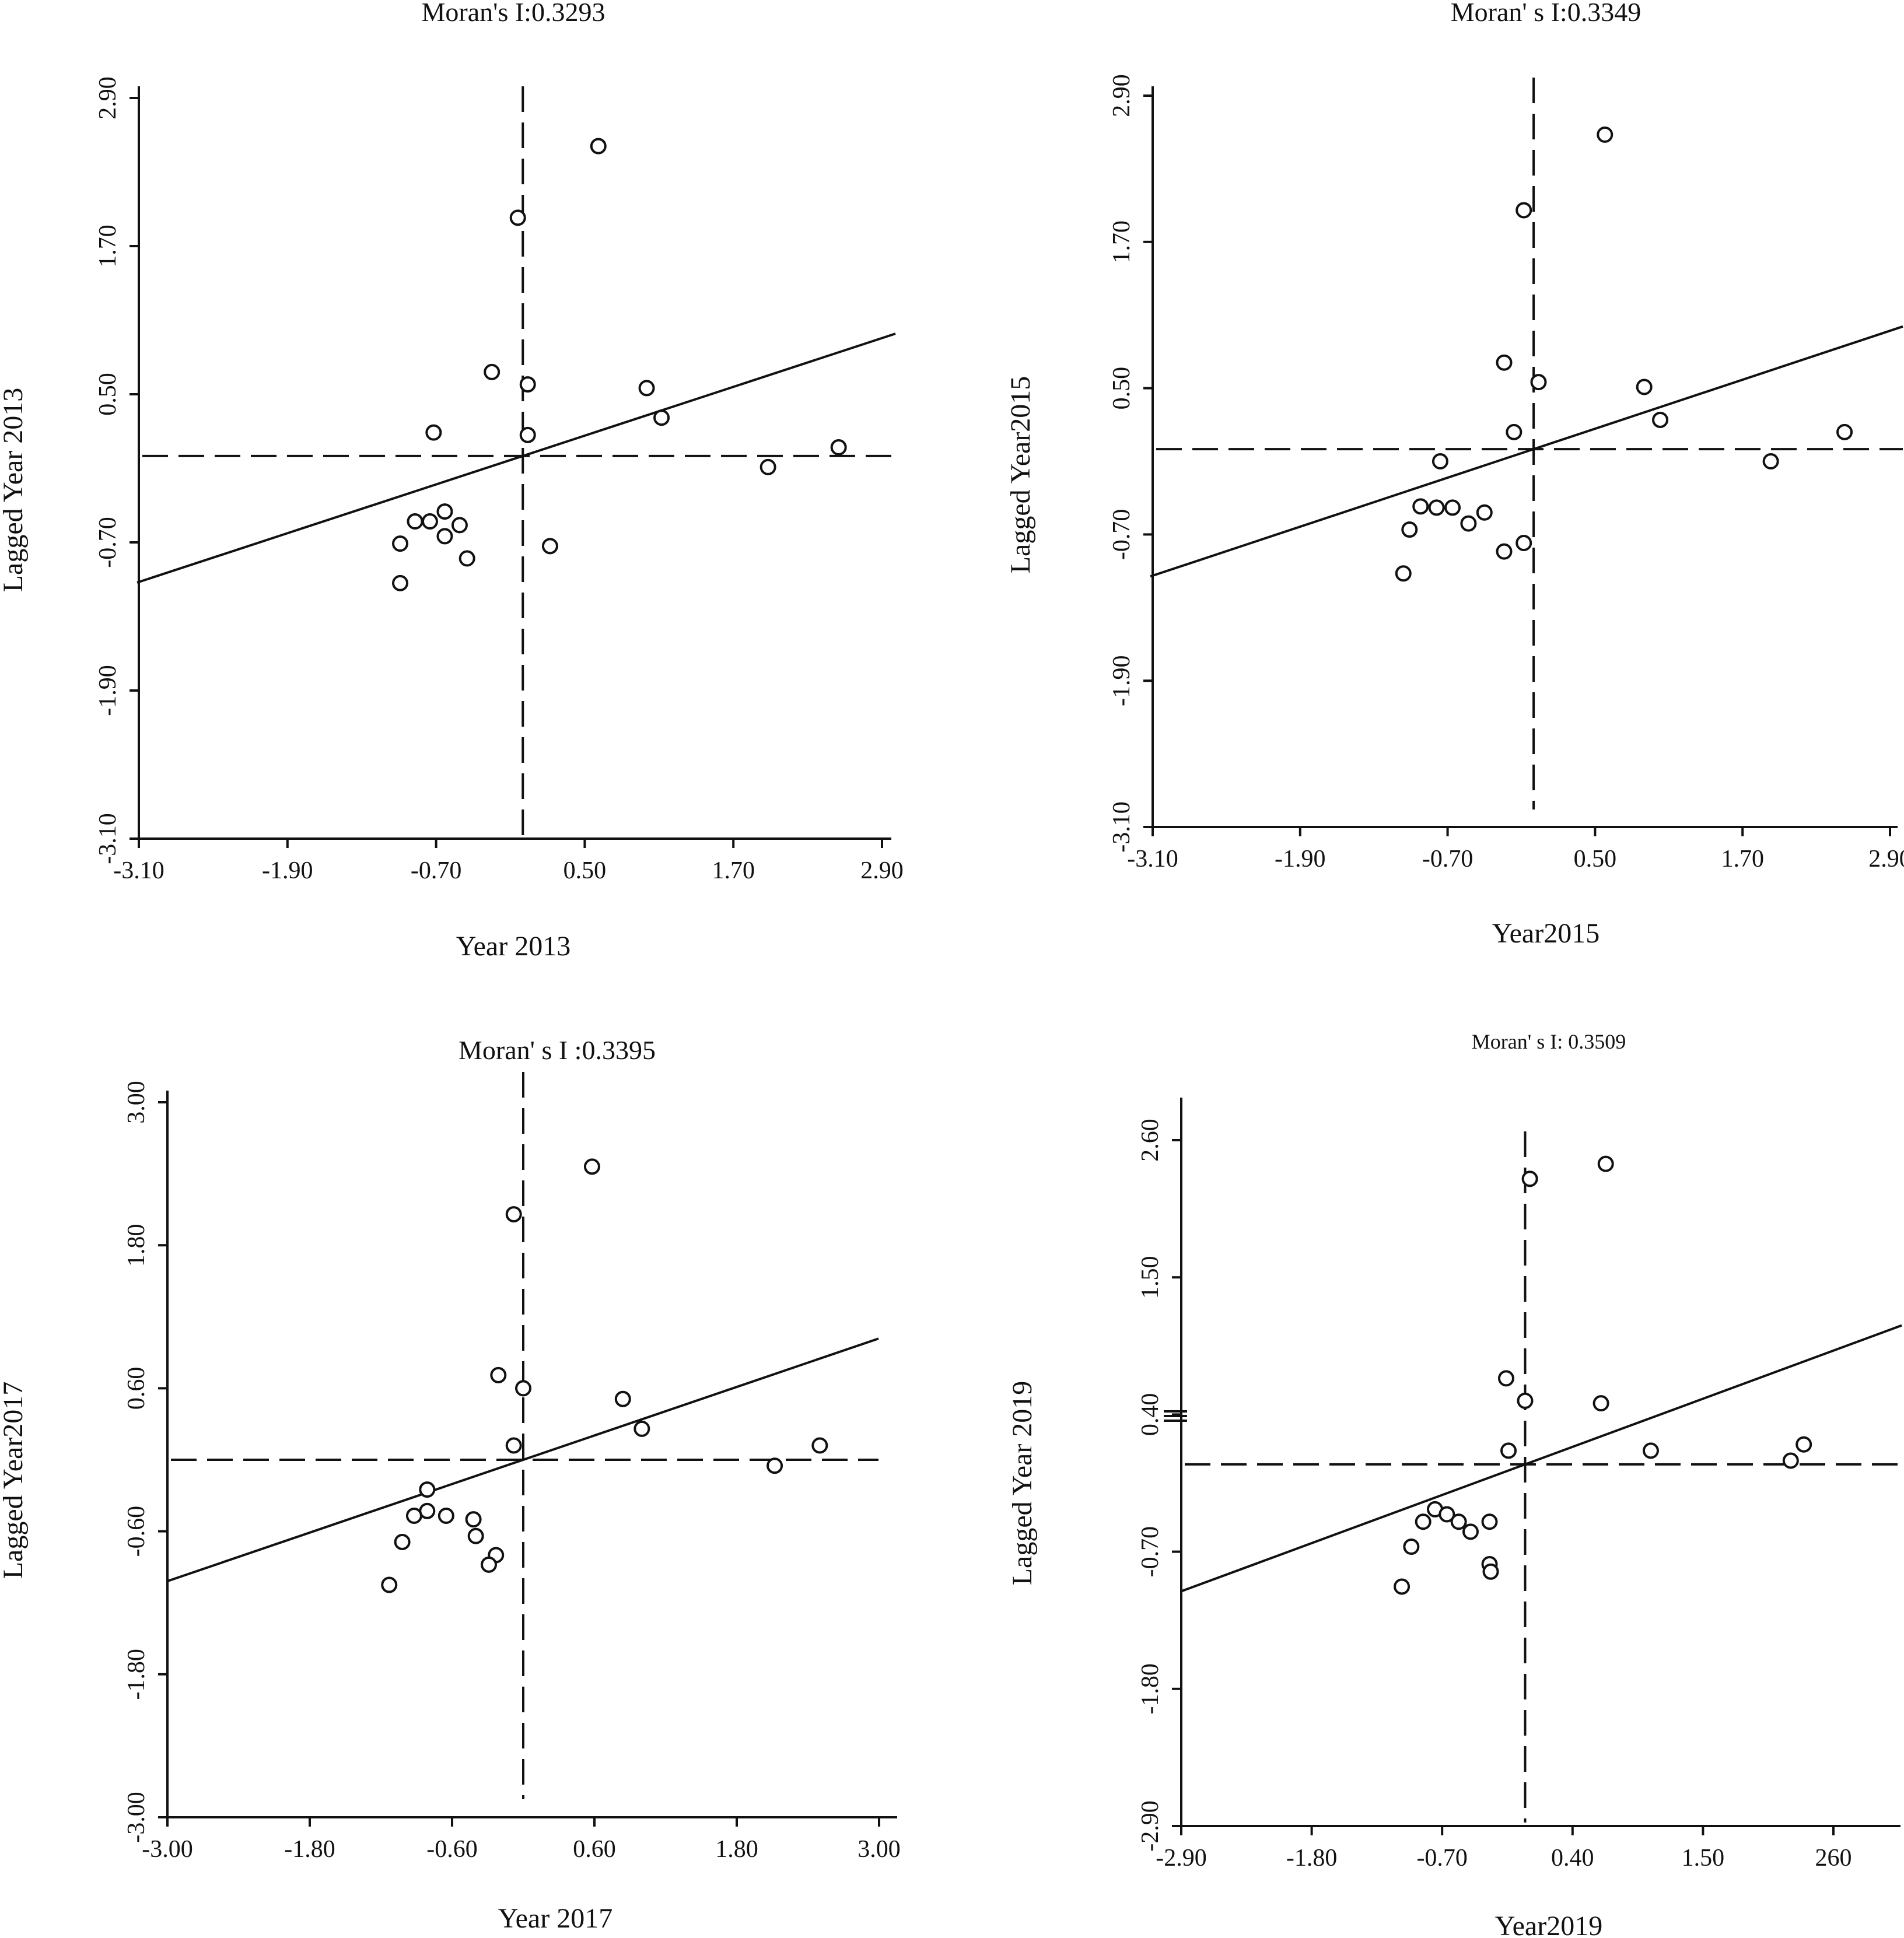 This screenshot has height=1938, width=1904. I want to click on x-tick-label: -3.10, so click(138, 870).